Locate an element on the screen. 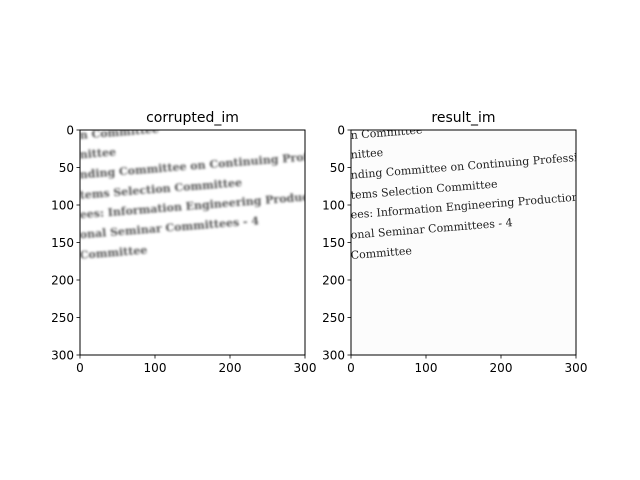 Image resolution: width=640 pixels, height=480 pixels. panel-title: corrupted_im is located at coordinates (192, 118).